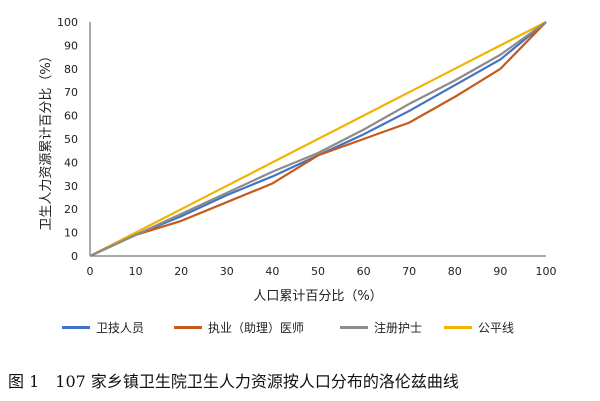 The width and height of the screenshot is (600, 401). I want to click on y-tick-label: 20, so click(71, 209).